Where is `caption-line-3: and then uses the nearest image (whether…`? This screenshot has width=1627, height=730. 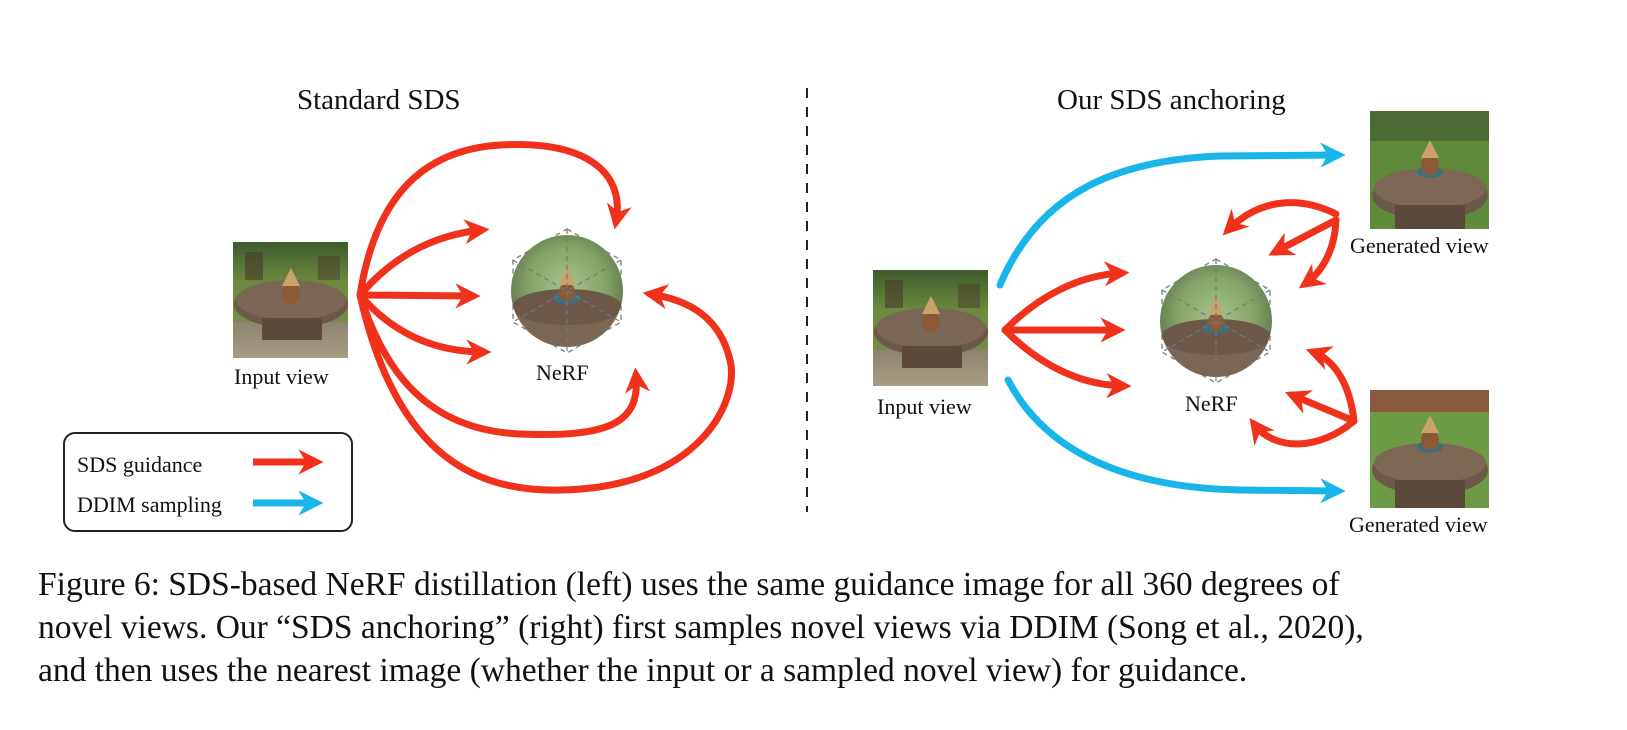 caption-line-3: and then uses the nearest image (whether… is located at coordinates (643, 670).